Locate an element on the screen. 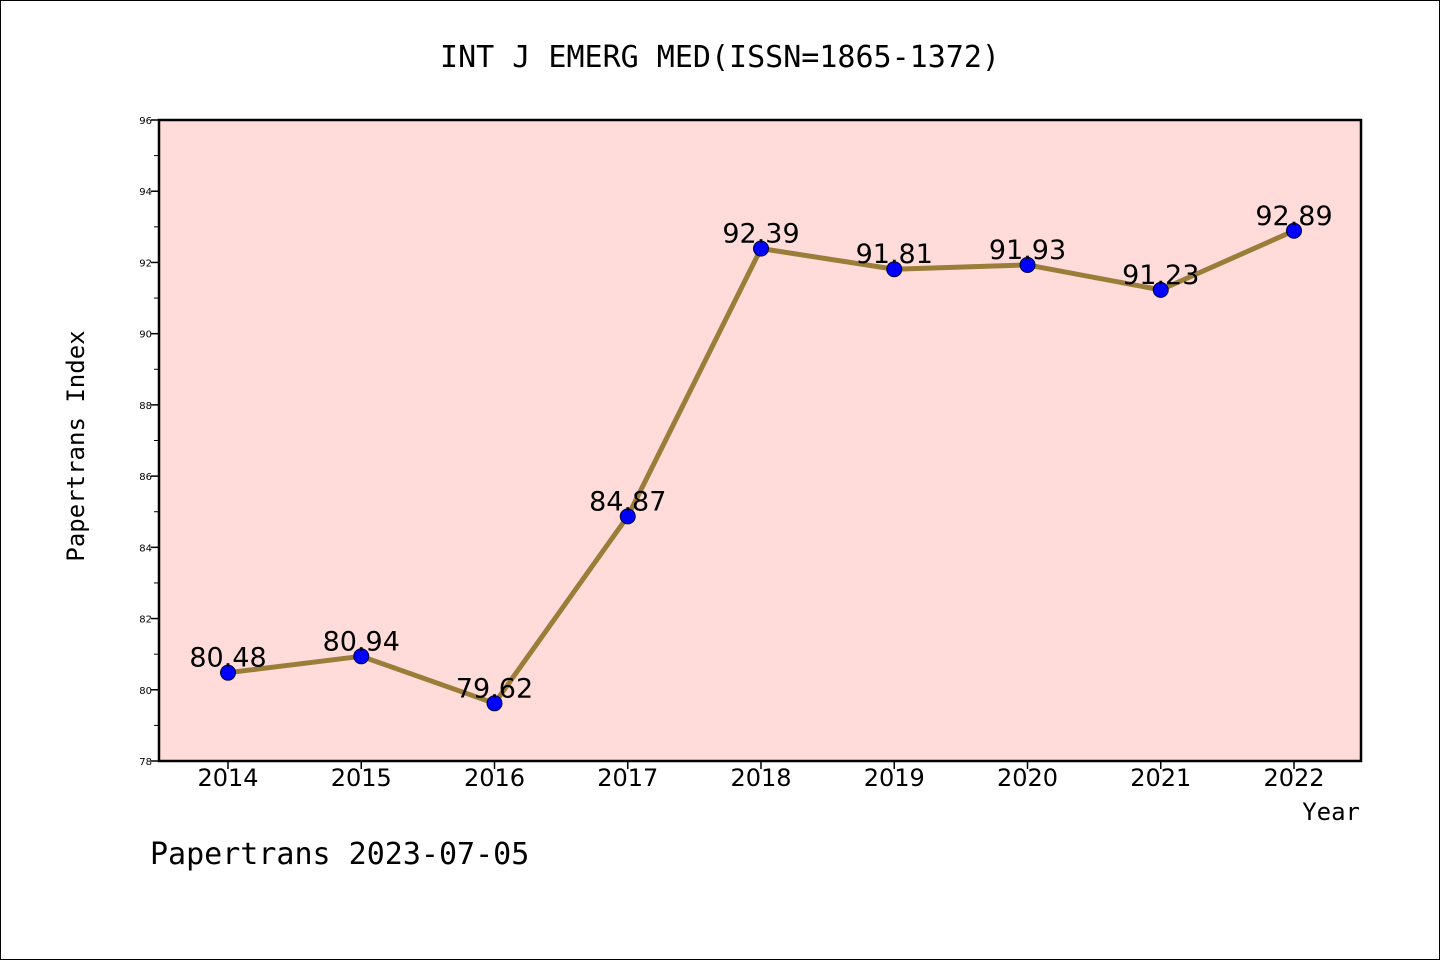 The image size is (1440, 960). y-tick-label: 84 is located at coordinates (145, 548).